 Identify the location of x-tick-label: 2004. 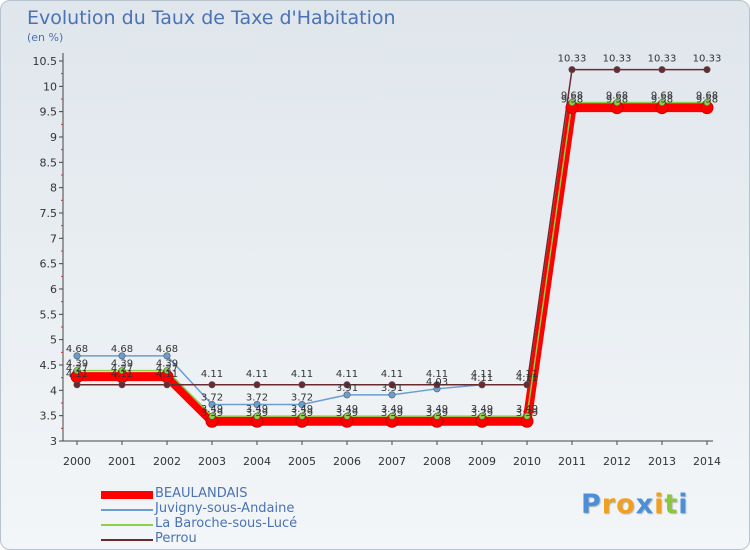
(257, 461).